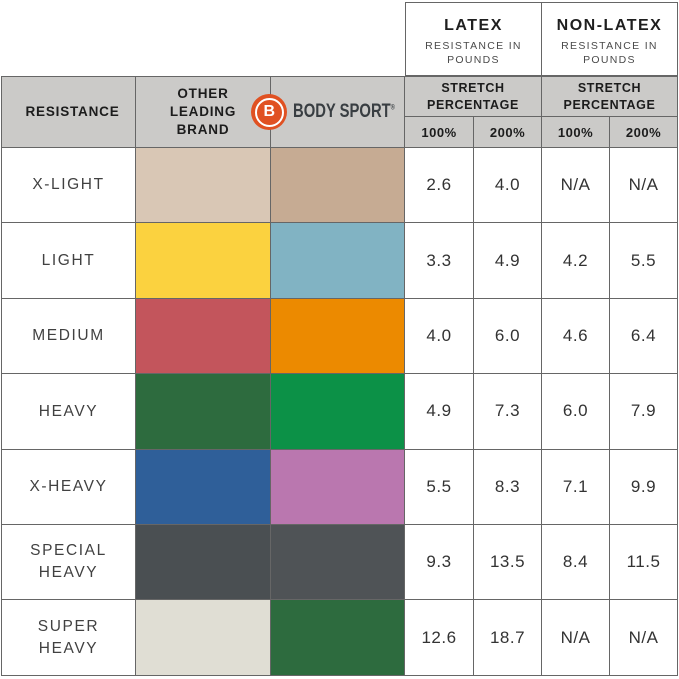 Image resolution: width=679 pixels, height=679 pixels. I want to click on registered-mark: ®, so click(393, 108).